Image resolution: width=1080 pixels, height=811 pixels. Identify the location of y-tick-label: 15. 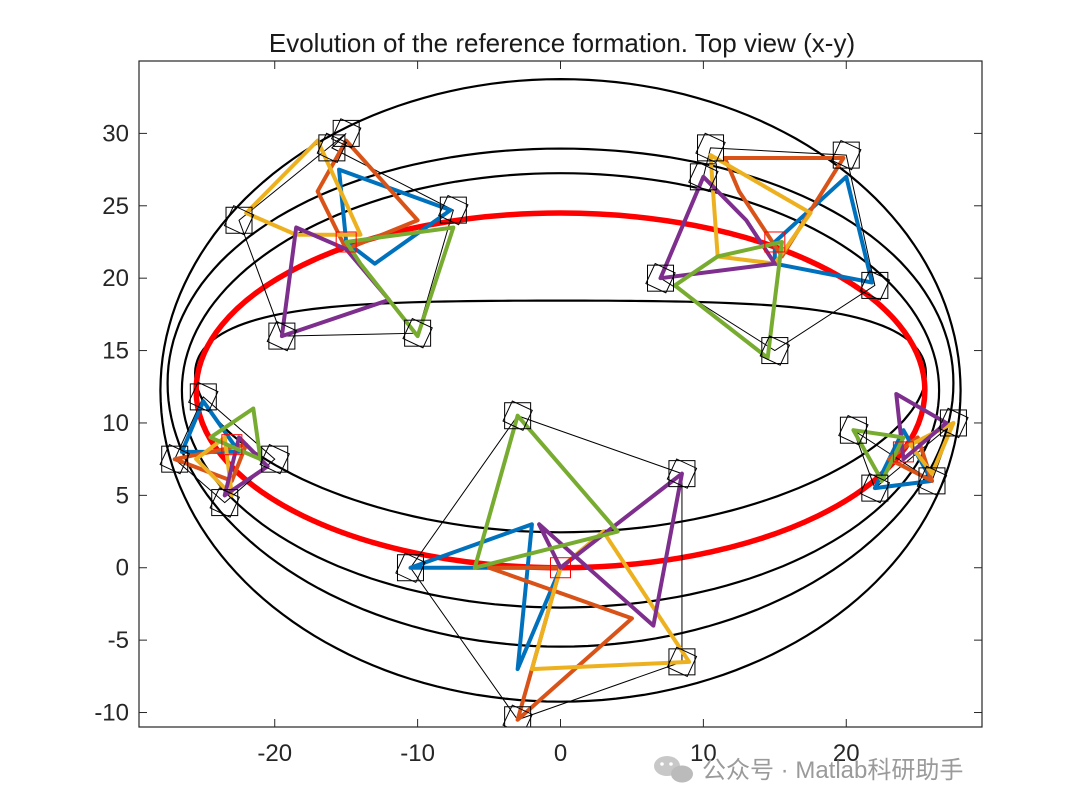
(115, 351).